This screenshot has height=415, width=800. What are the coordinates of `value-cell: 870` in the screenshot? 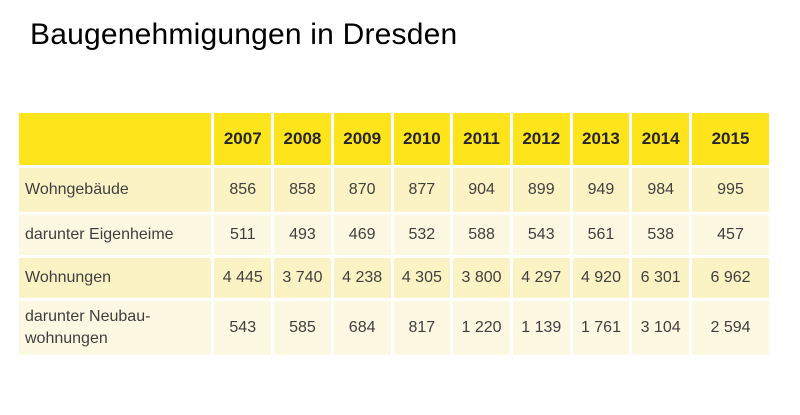 It's located at (362, 190).